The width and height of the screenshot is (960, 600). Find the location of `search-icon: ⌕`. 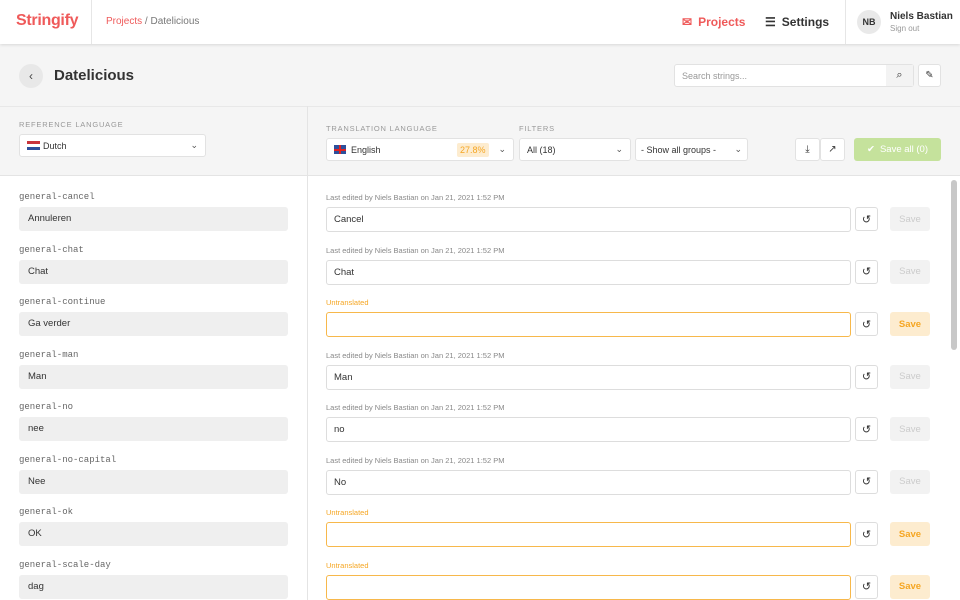

search-icon: ⌕ is located at coordinates (899, 75).